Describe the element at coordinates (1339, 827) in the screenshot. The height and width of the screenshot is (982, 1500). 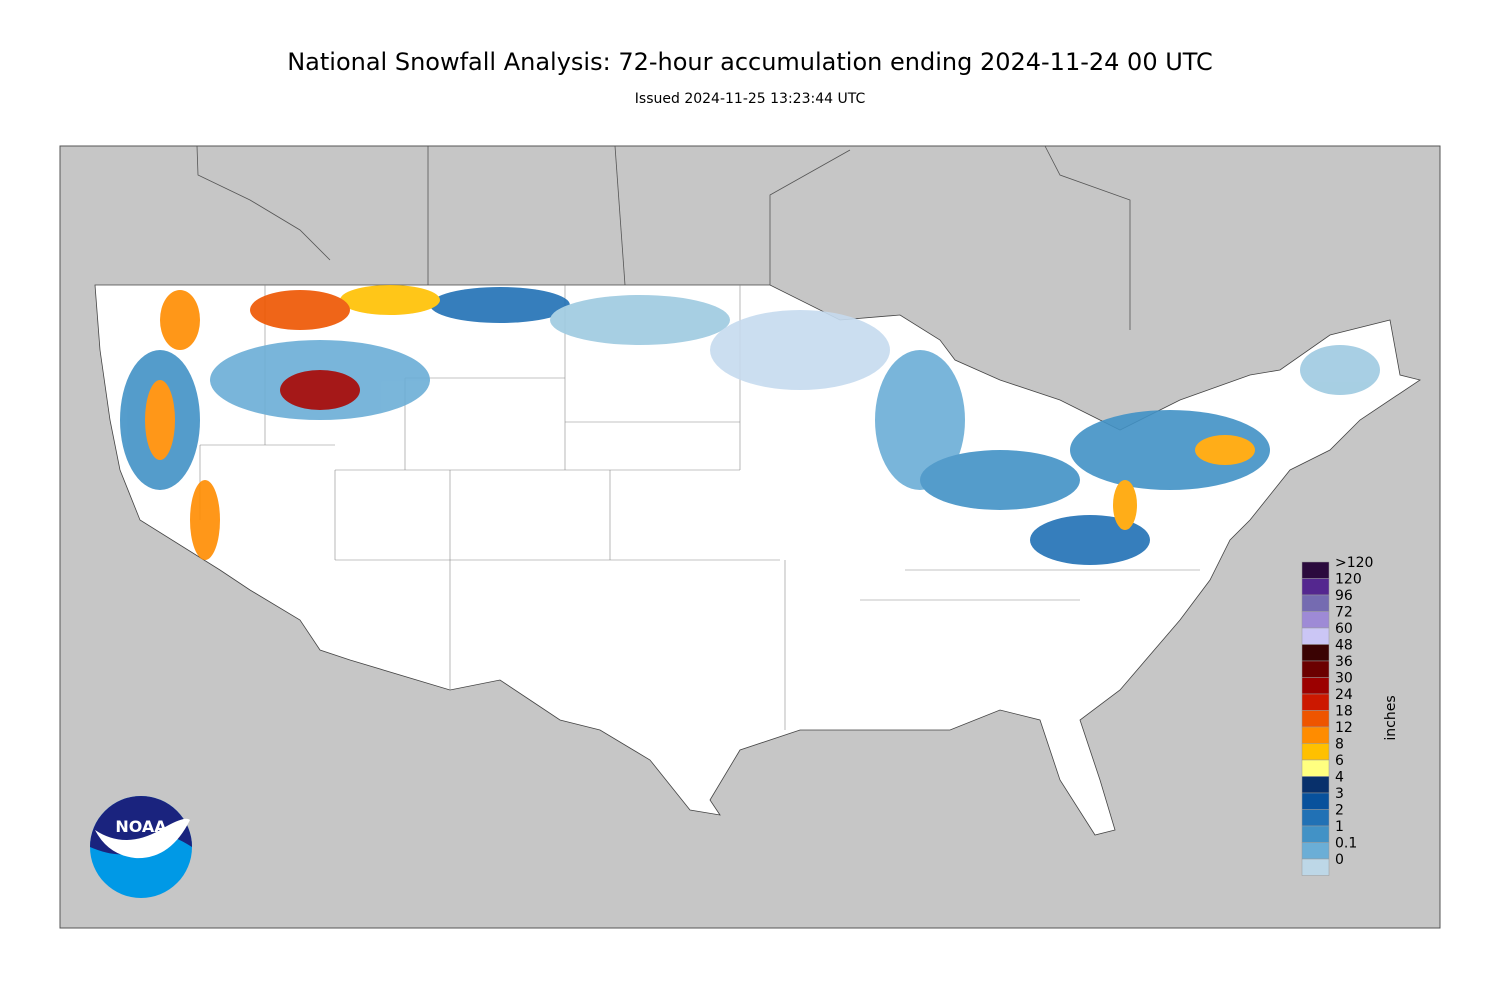
I see `legend-label: 1` at that location.